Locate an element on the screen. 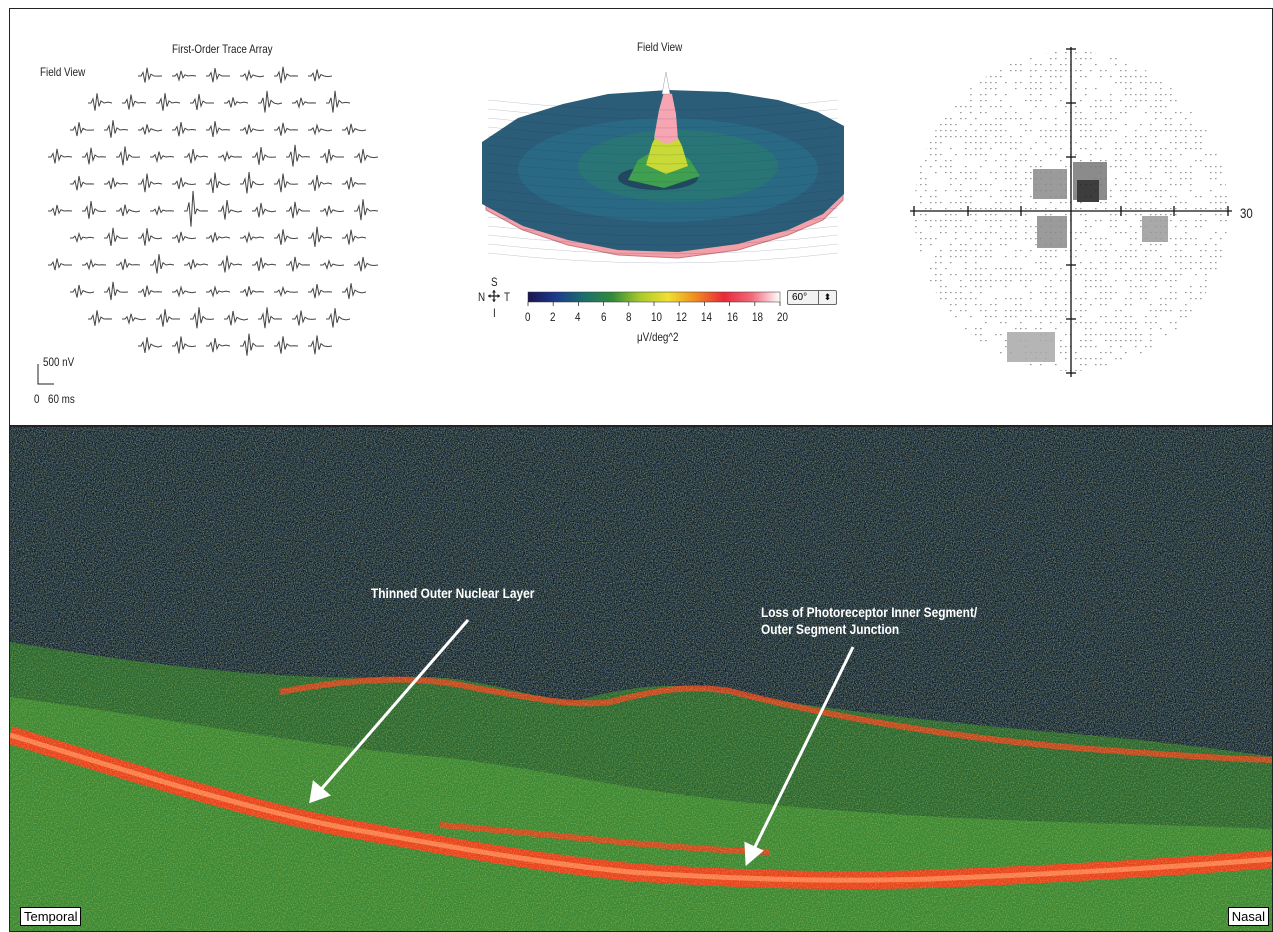  topography-field-view-label: Field View is located at coordinates (660, 47).